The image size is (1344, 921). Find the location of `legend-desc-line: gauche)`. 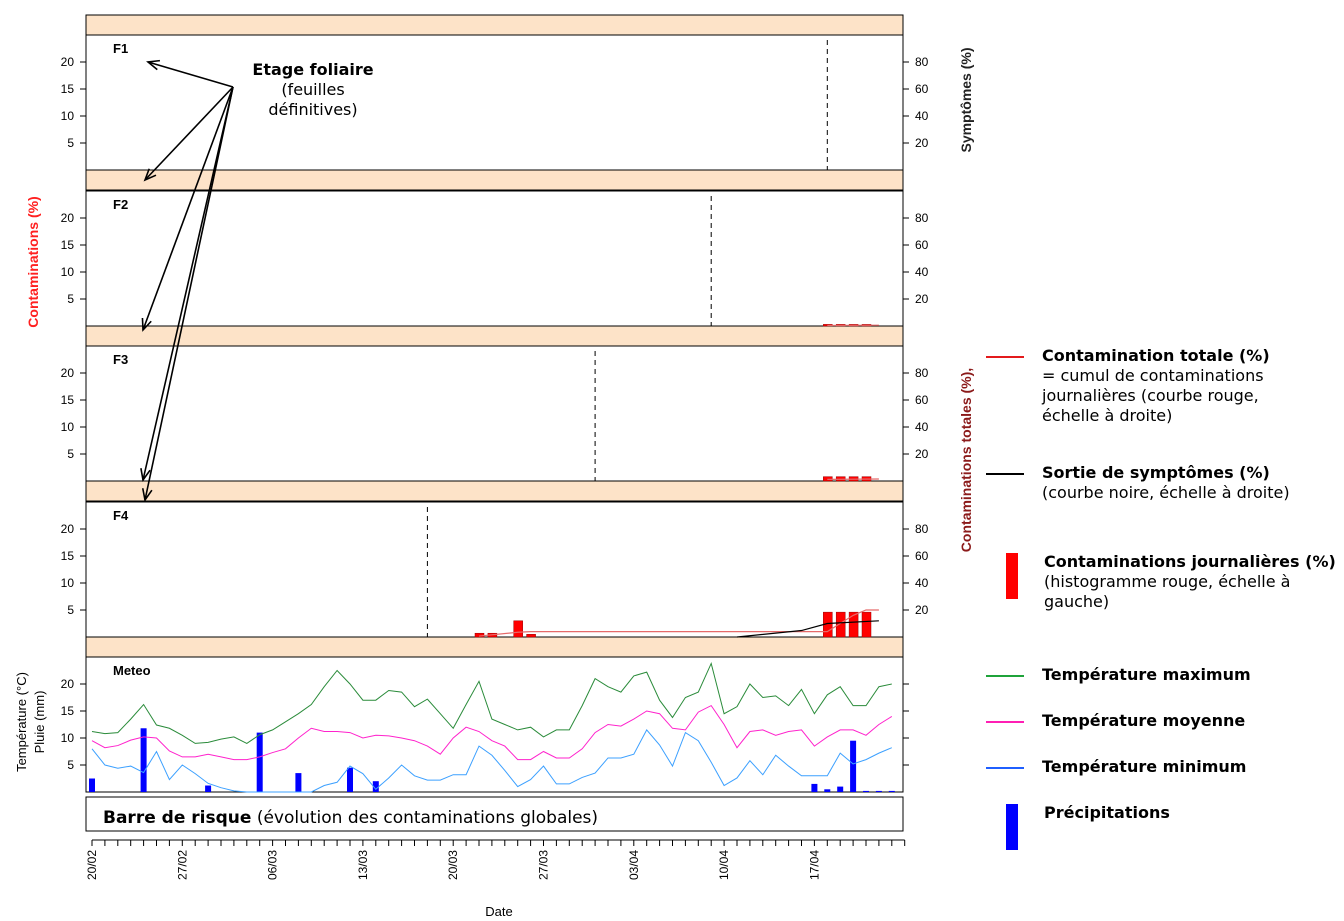

legend-desc-line: gauche) is located at coordinates (1077, 601).